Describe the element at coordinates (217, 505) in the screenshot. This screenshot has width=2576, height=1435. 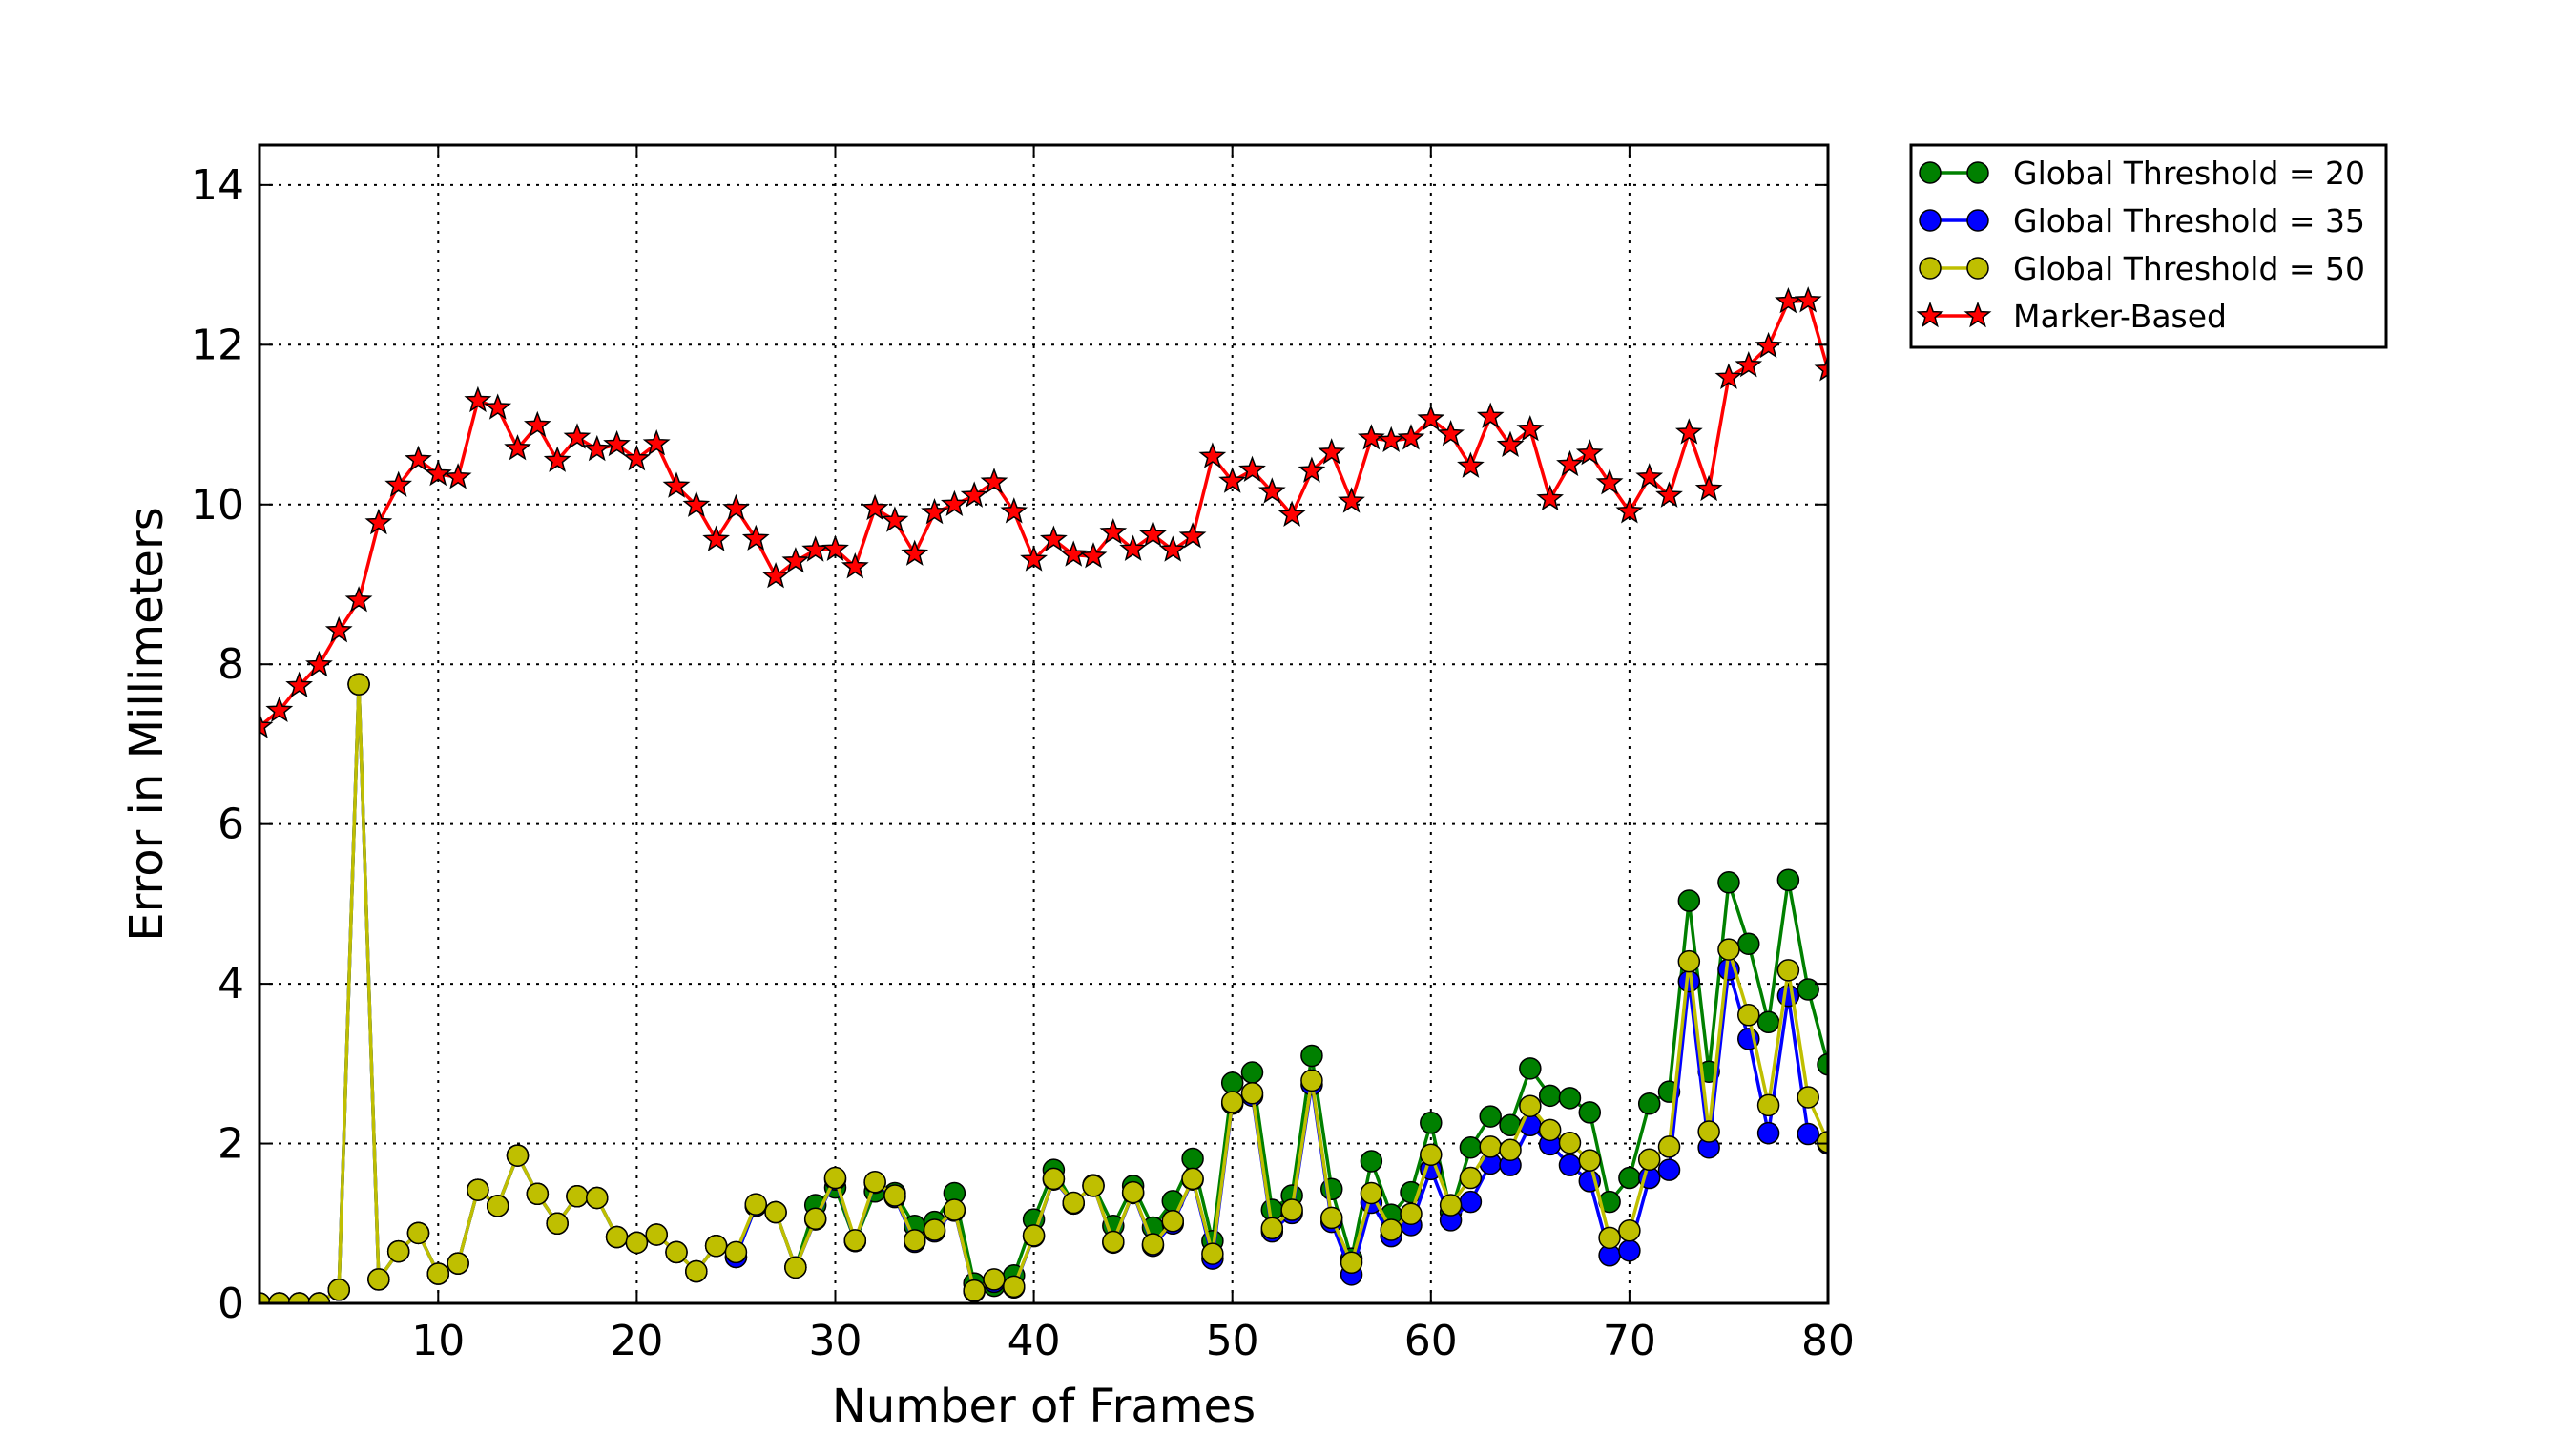
I see `y-tick-label: 10` at that location.